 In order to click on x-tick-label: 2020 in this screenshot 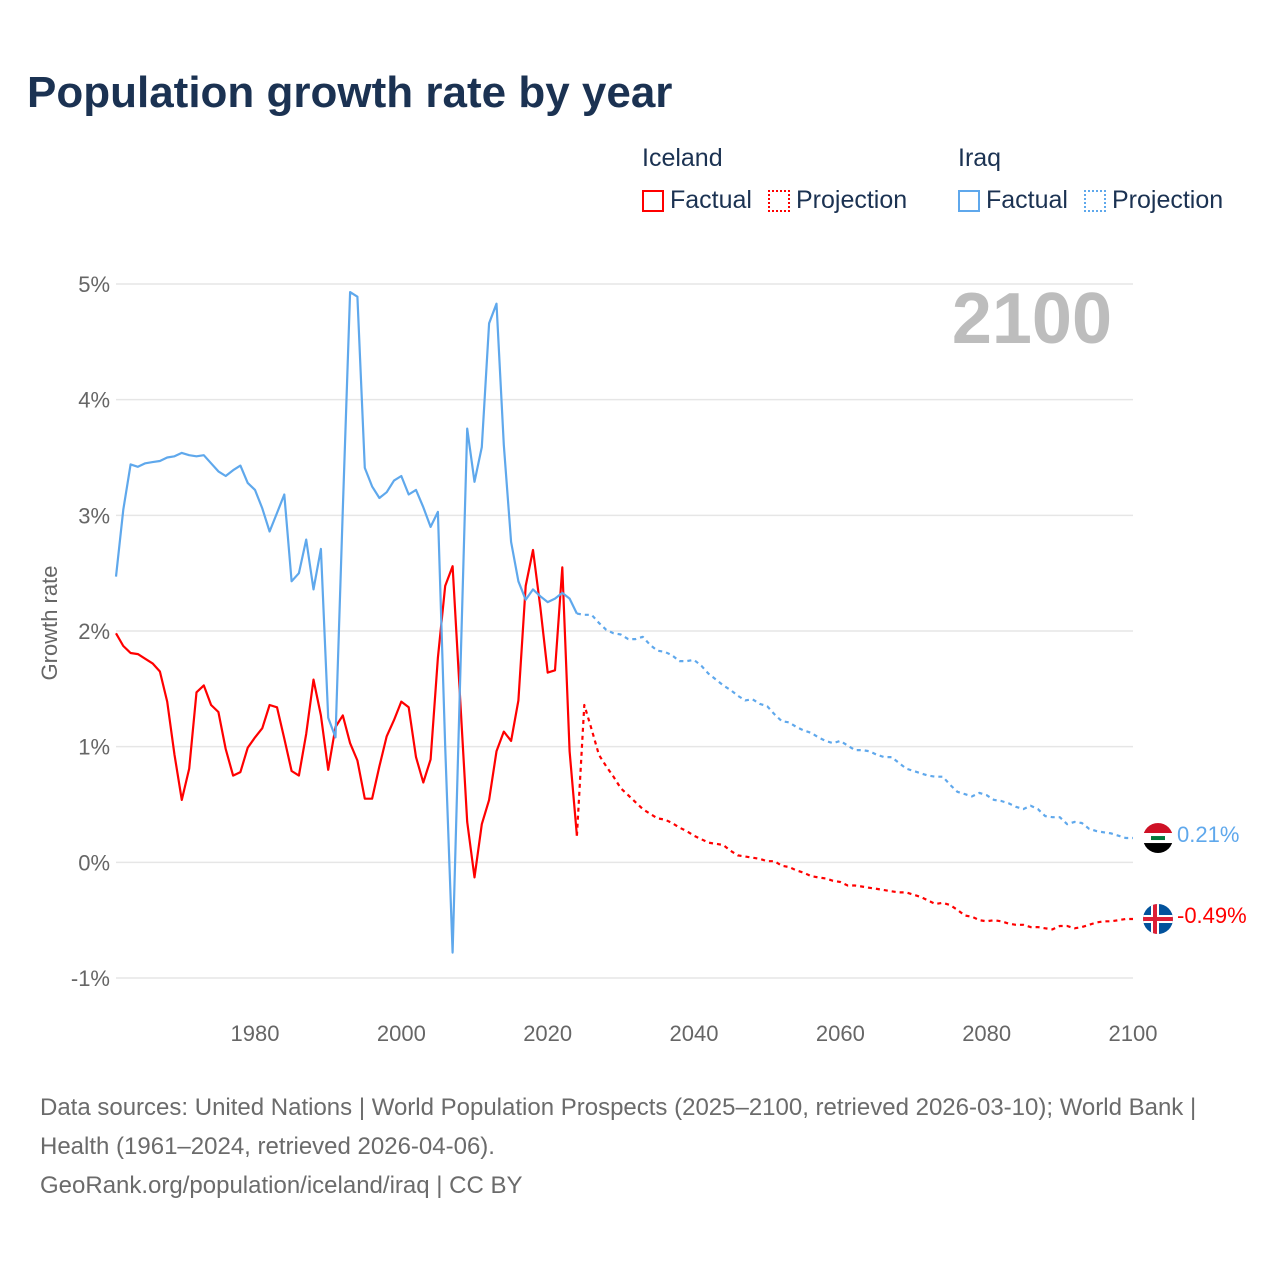, I will do `click(547, 1033)`.